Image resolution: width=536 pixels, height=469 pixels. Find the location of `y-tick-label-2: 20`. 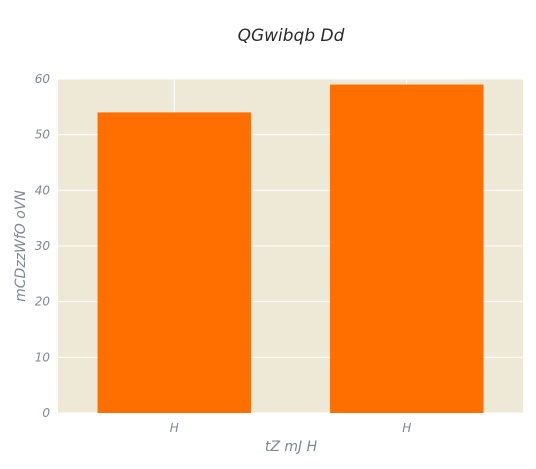

y-tick-label-2: 20 is located at coordinates (43, 302).